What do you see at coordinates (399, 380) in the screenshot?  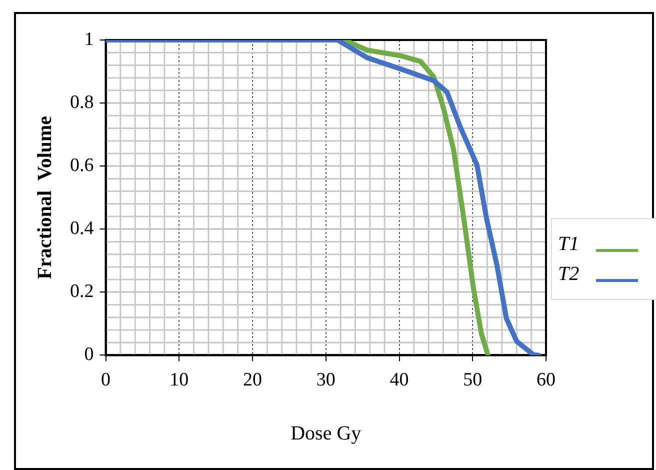 I see `x-tick-label: 40` at bounding box center [399, 380].